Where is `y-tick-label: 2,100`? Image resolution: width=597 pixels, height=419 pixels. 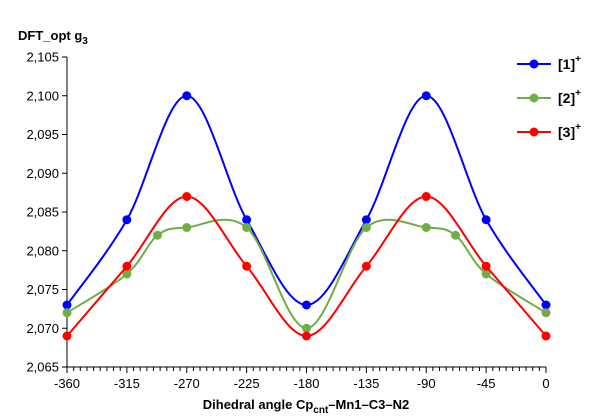
y-tick-label: 2,100 is located at coordinates (42, 95).